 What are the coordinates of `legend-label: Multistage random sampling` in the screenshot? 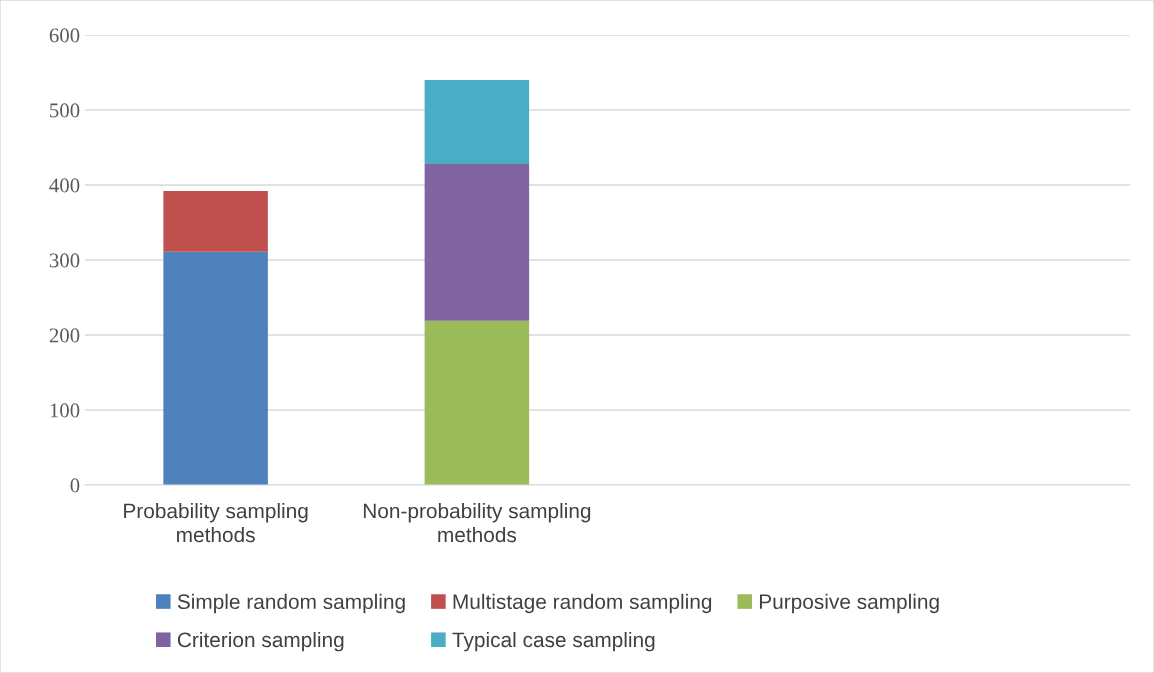 It's located at (582, 603).